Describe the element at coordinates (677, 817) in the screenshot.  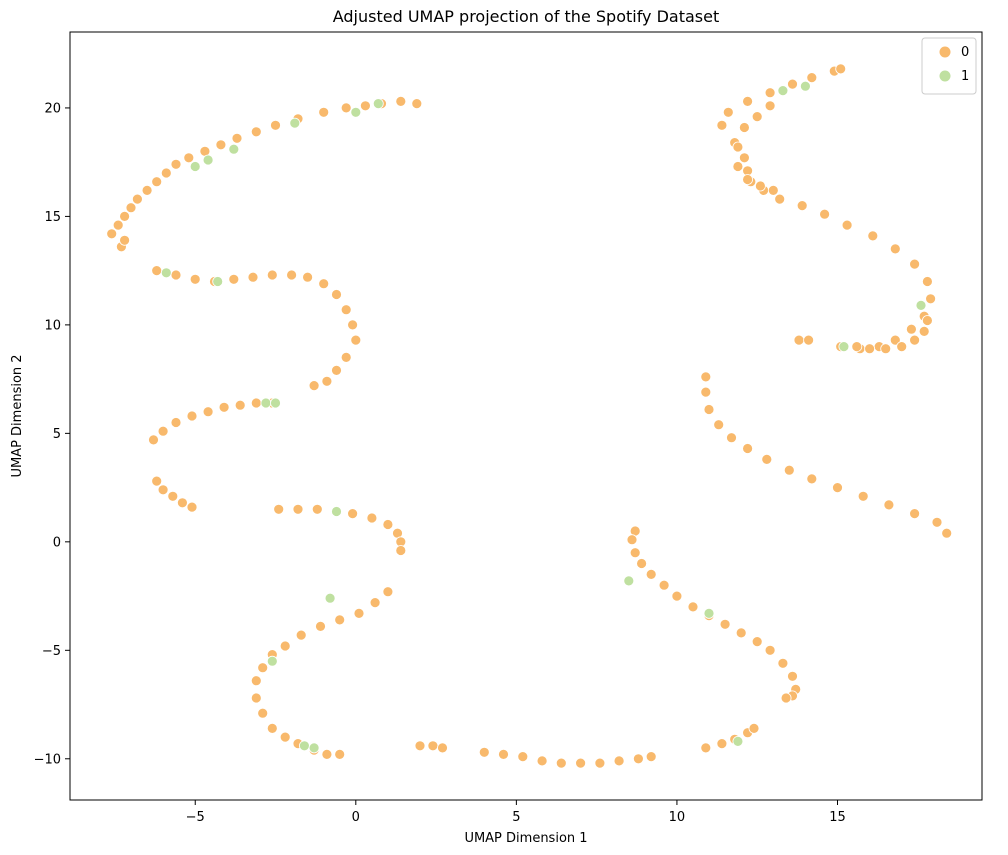
I see `x-tick-label: 10` at that location.